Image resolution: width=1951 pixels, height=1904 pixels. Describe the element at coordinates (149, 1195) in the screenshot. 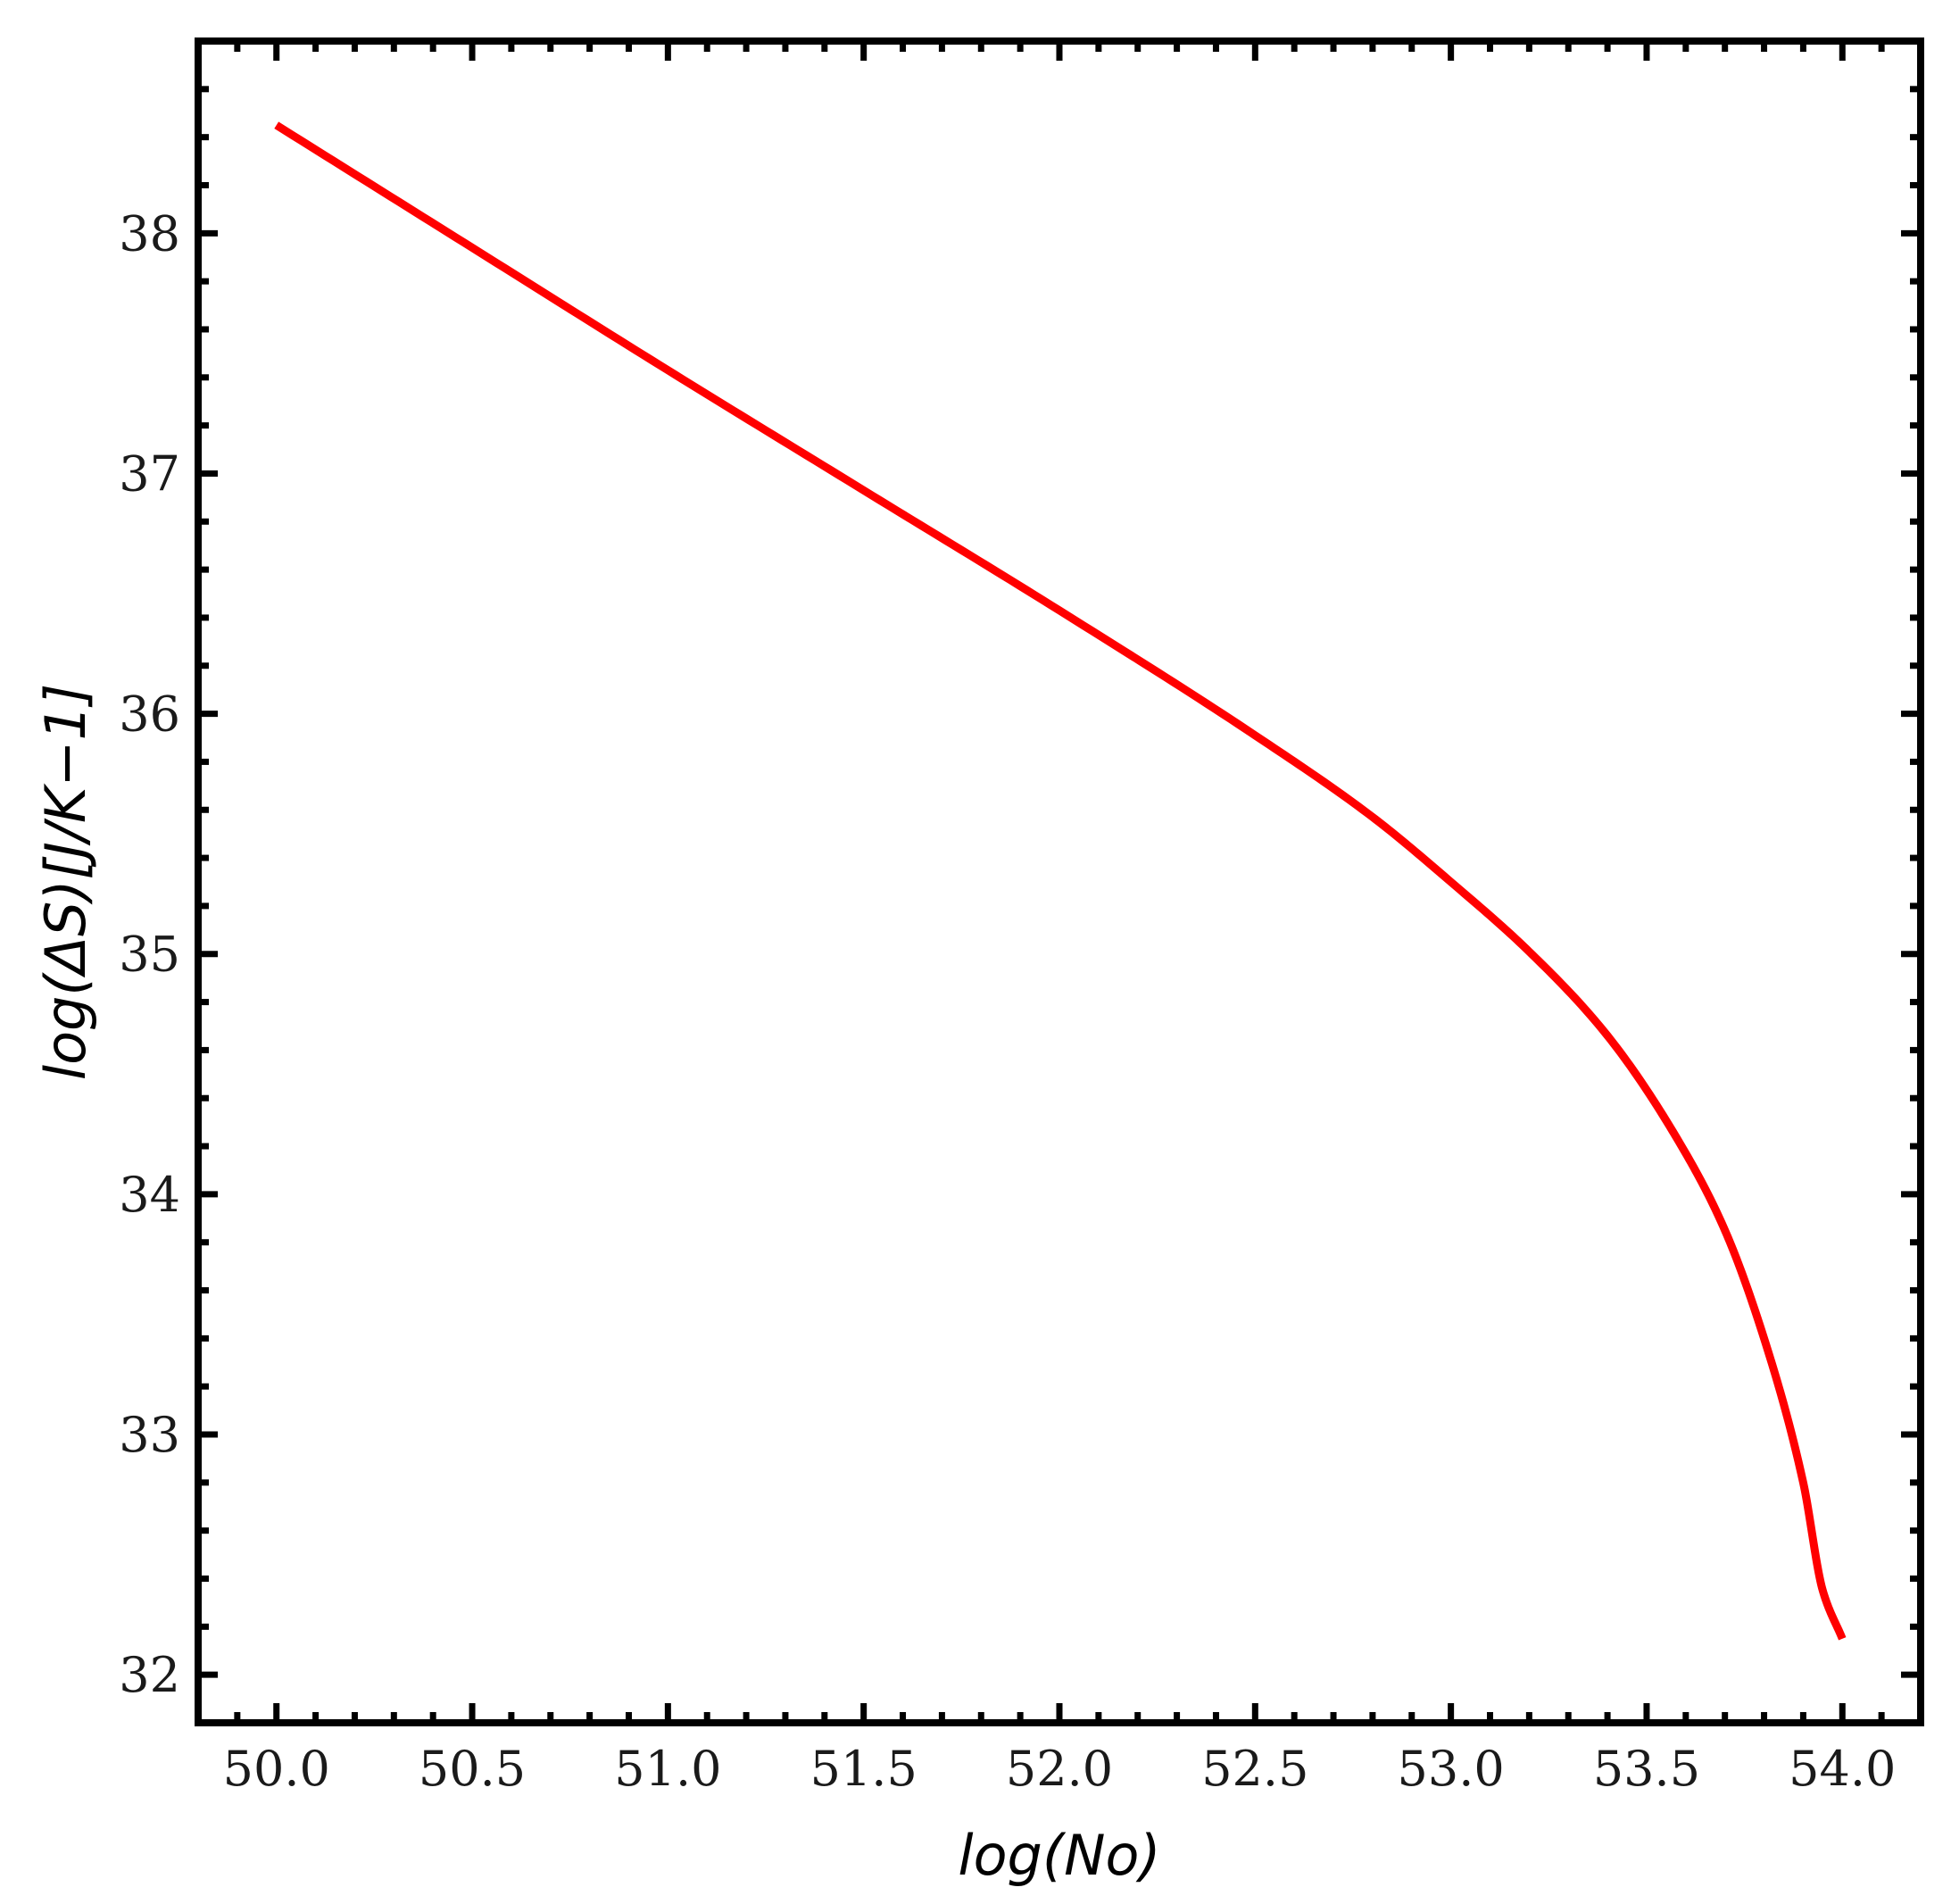

I see `y-tick-label: 34` at that location.